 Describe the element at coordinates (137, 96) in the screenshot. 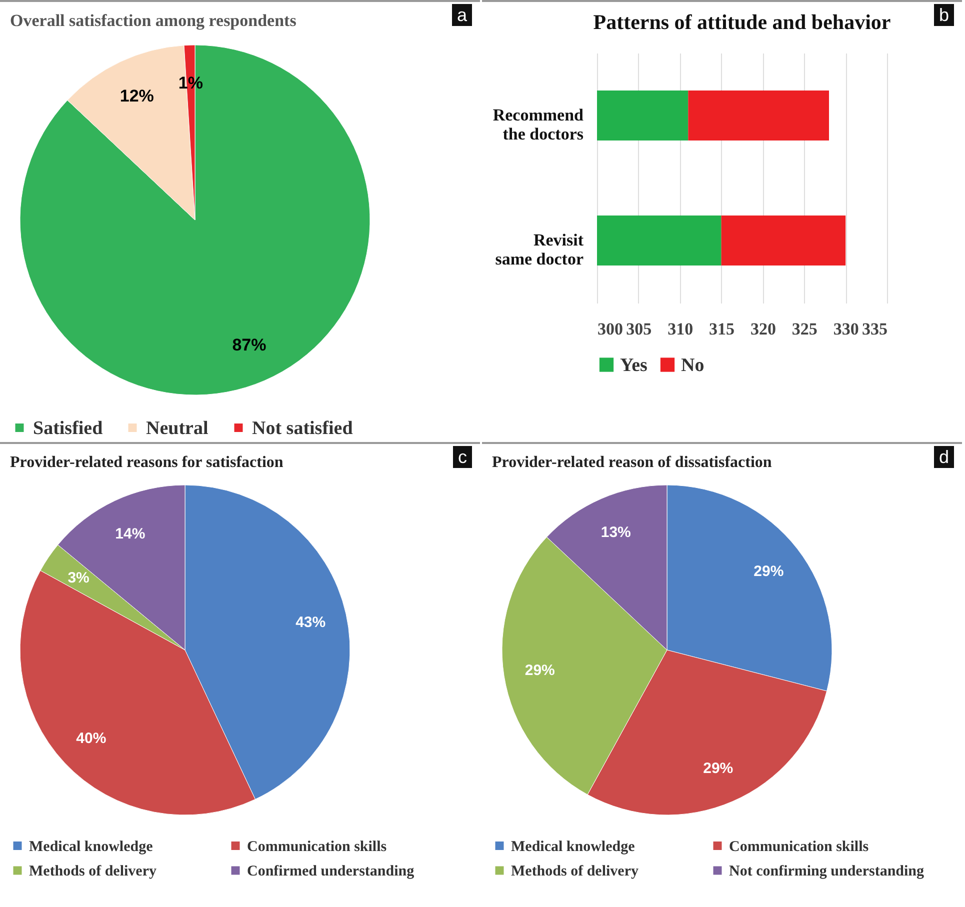

I see `data-label: 12%` at that location.